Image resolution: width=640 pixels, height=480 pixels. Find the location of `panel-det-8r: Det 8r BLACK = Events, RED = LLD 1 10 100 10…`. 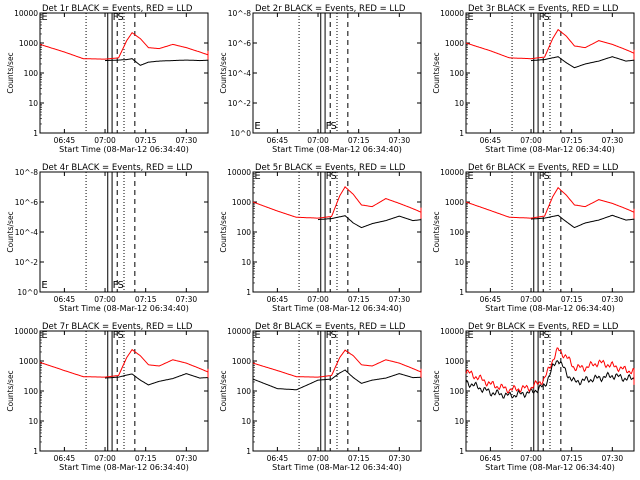

panel-det-8r: Det 8r BLACK = Events, RED = LLD 1 10 100 10… is located at coordinates (320, 397).